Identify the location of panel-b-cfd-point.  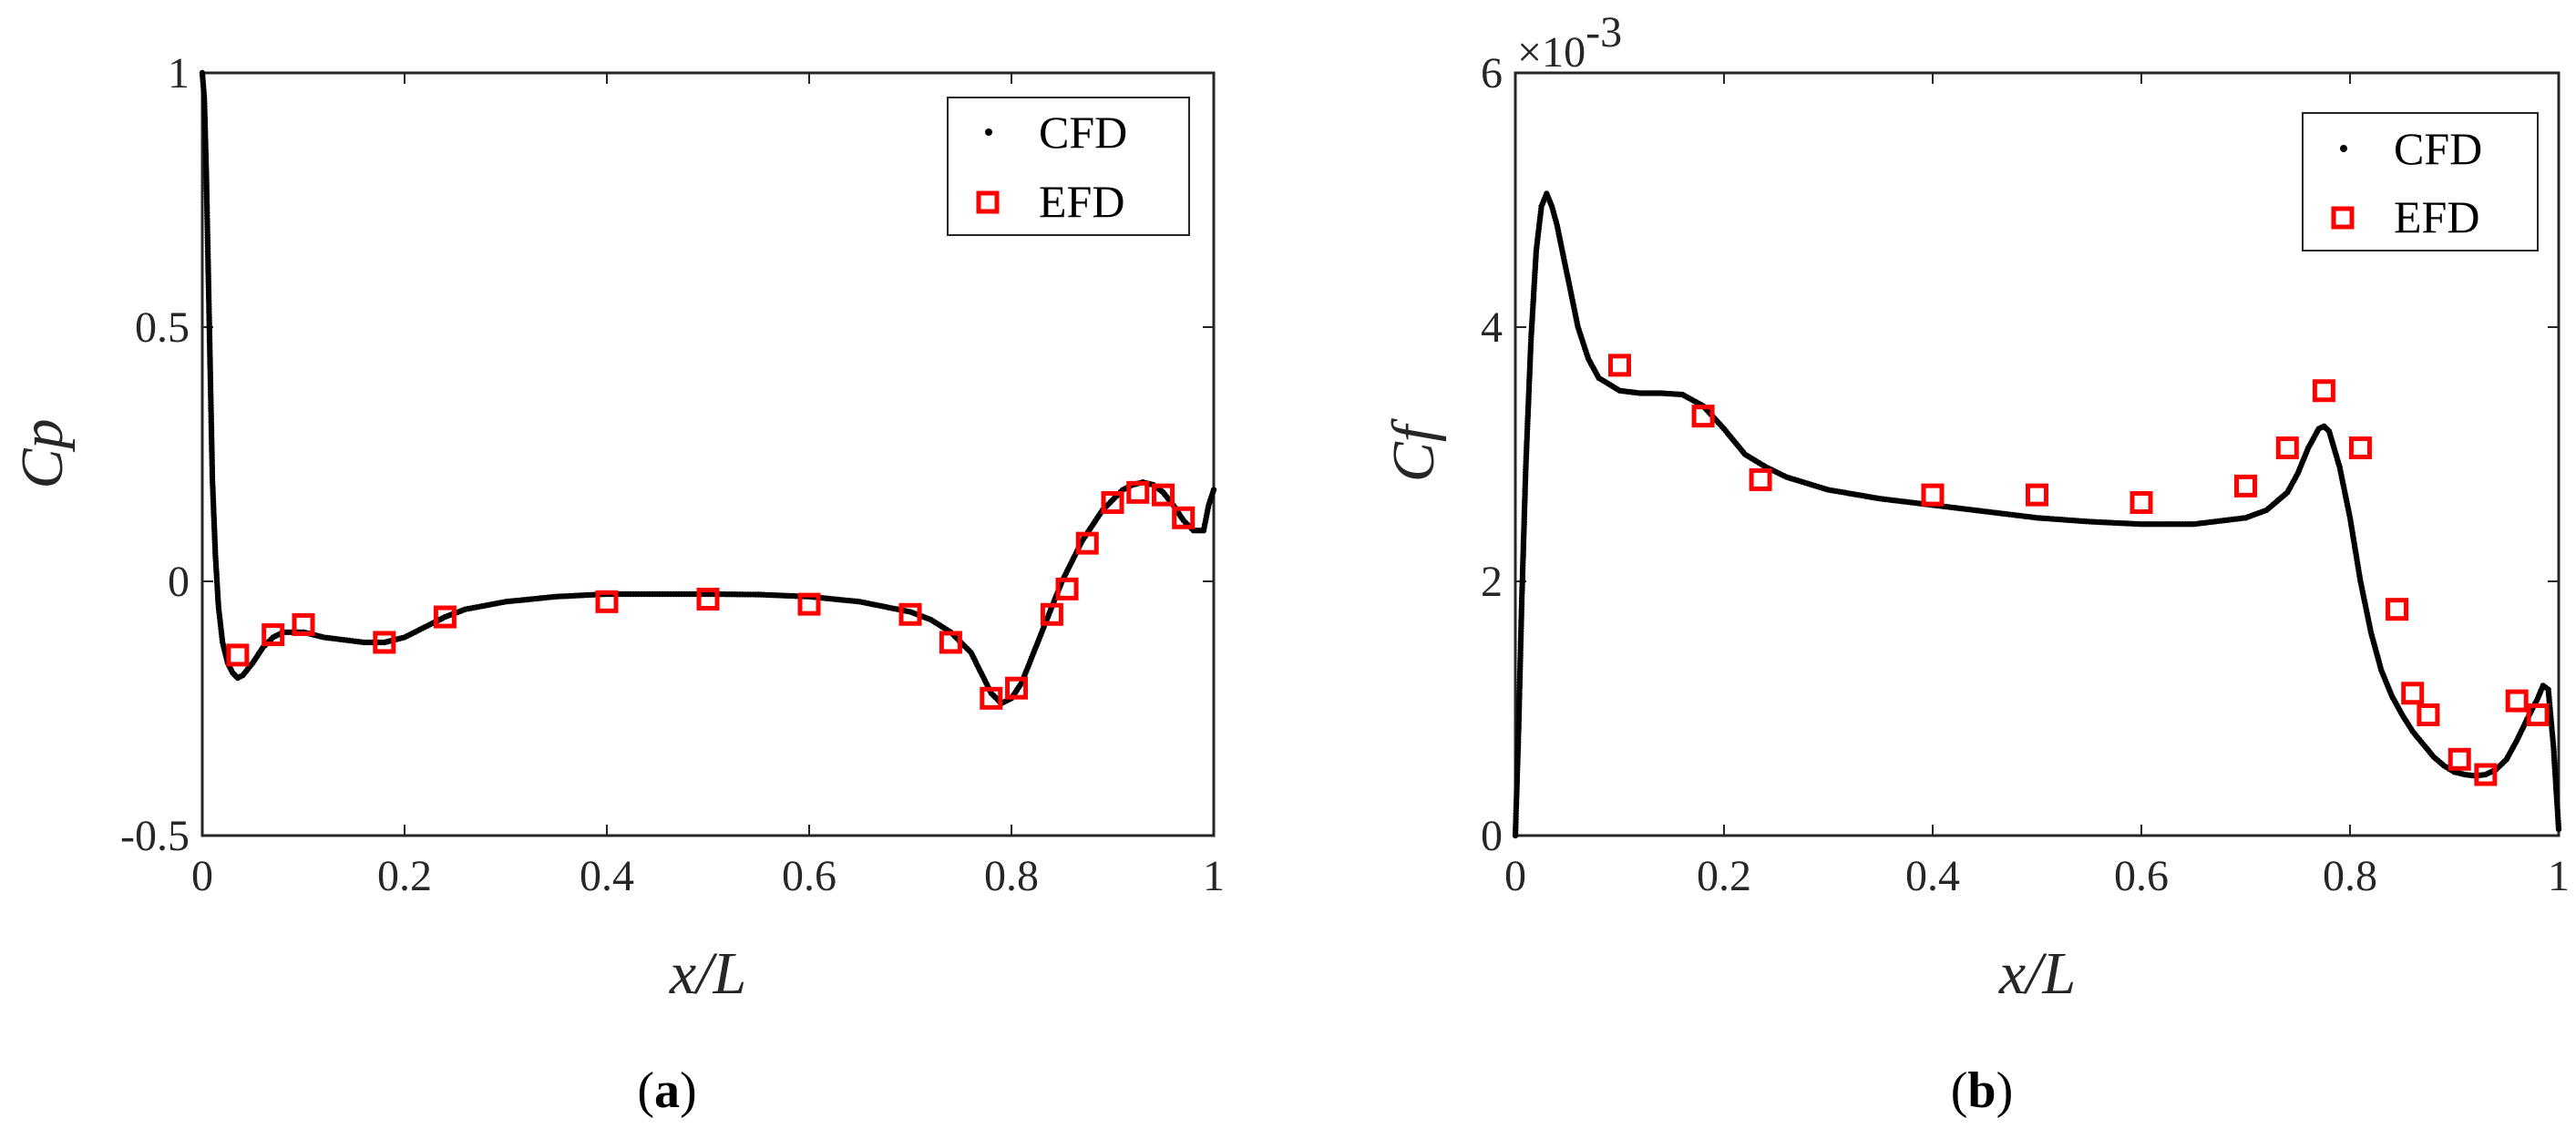
(2558, 829).